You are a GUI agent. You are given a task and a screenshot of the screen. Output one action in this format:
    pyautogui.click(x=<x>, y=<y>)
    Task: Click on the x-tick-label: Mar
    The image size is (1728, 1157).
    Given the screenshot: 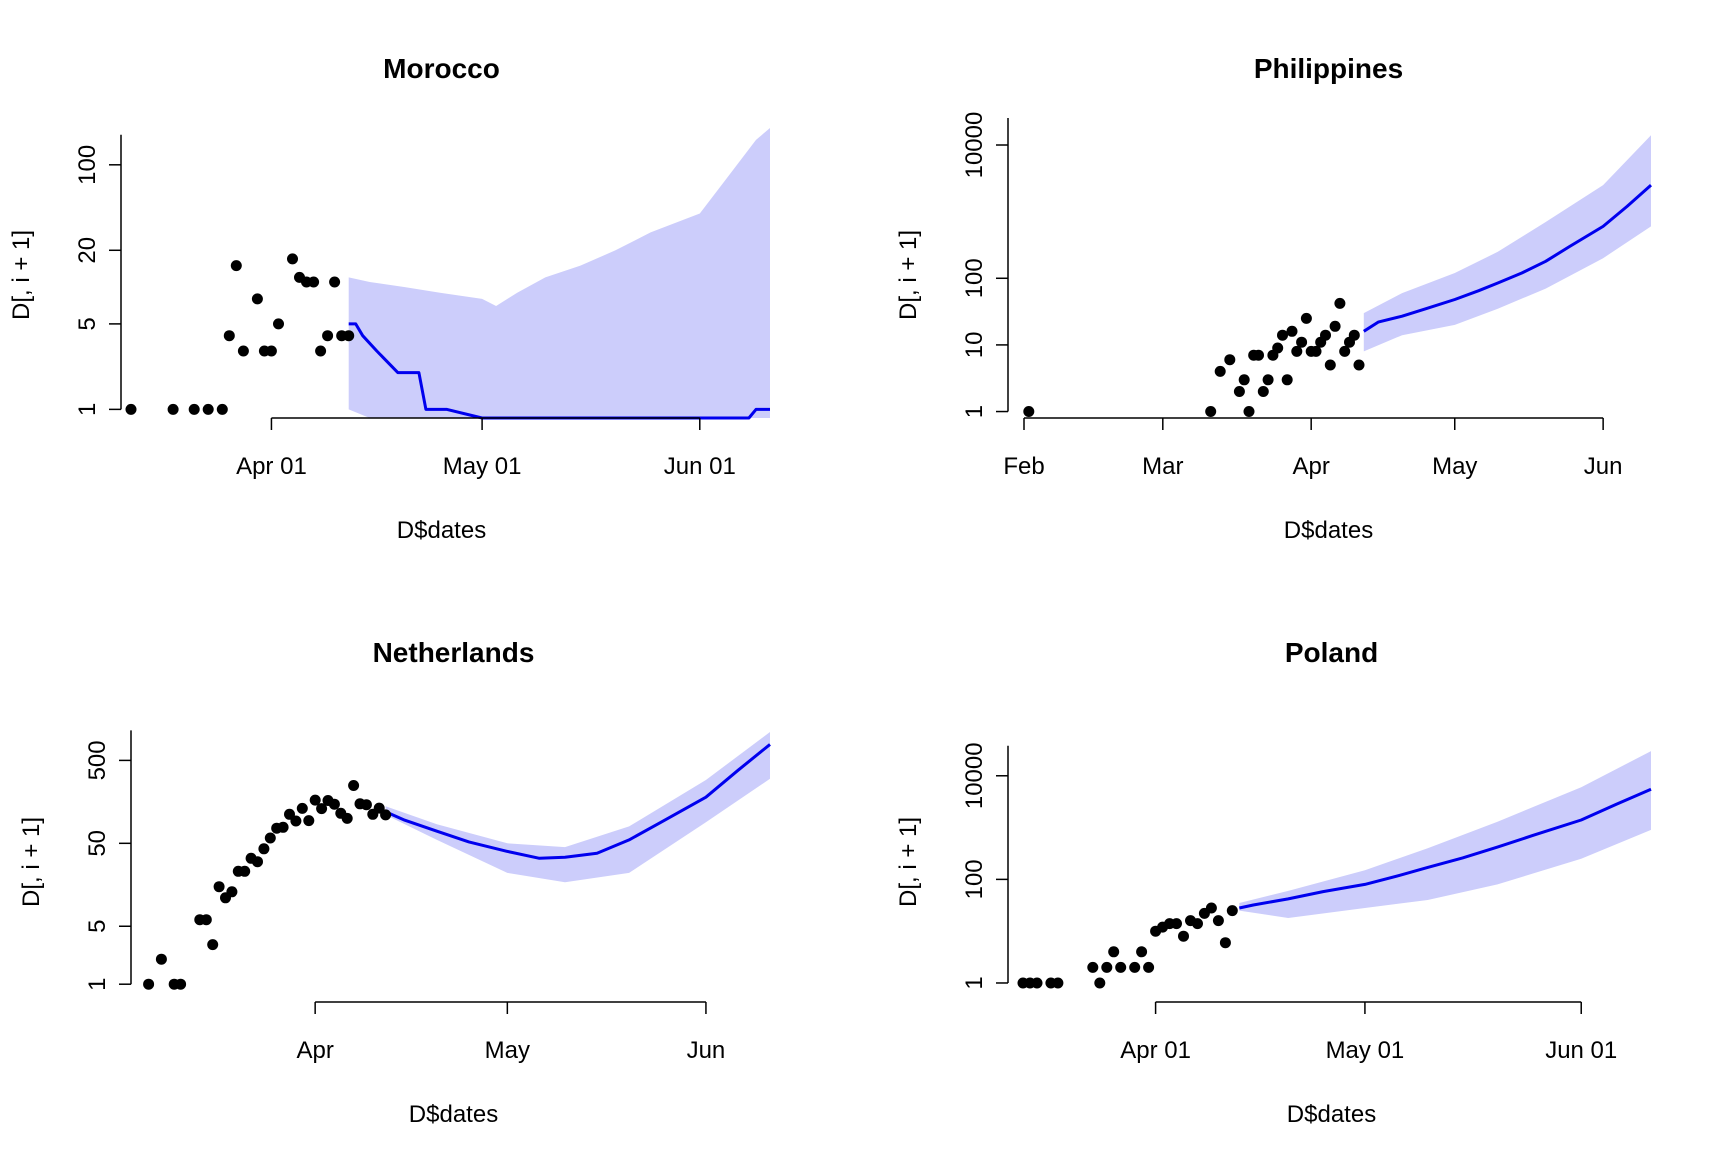 What is the action you would take?
    pyautogui.click(x=1162, y=466)
    